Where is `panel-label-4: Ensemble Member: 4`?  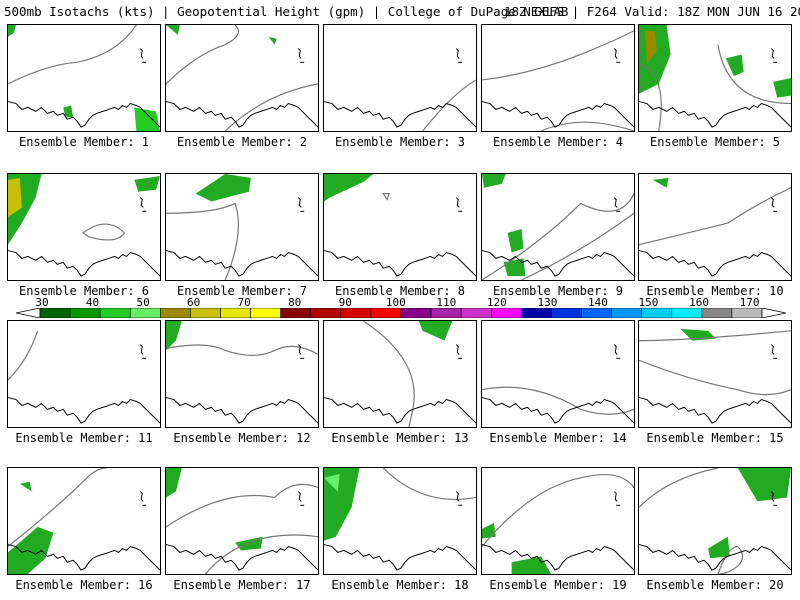
panel-label-4: Ensemble Member: 4 is located at coordinates (558, 142).